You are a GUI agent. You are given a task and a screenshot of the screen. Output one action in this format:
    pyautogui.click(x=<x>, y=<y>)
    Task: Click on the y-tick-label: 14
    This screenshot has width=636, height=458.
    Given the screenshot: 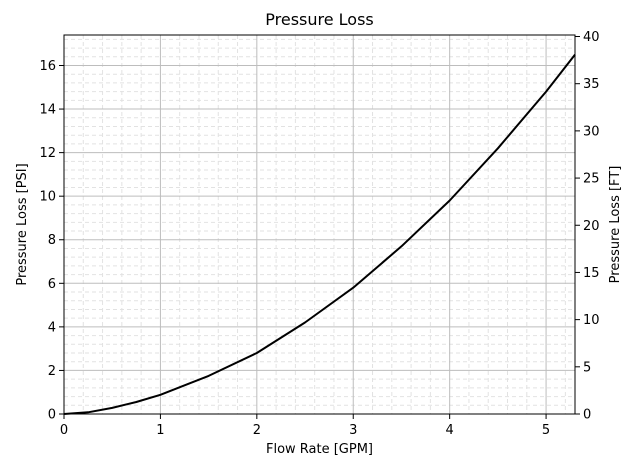 What is the action you would take?
    pyautogui.click(x=47, y=110)
    